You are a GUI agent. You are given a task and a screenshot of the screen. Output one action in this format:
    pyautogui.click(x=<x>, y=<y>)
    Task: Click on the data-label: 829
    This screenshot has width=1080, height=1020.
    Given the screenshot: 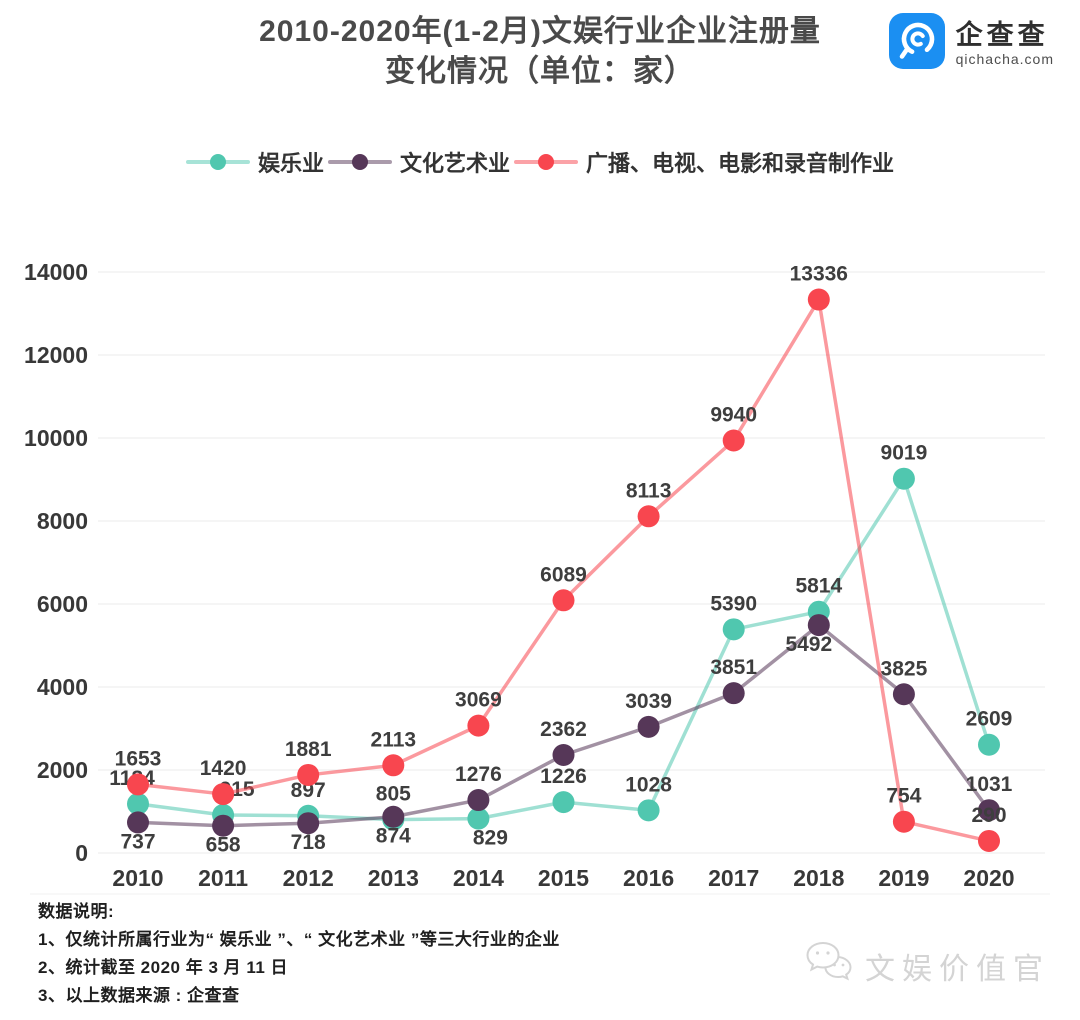 What is the action you would take?
    pyautogui.click(x=490, y=838)
    